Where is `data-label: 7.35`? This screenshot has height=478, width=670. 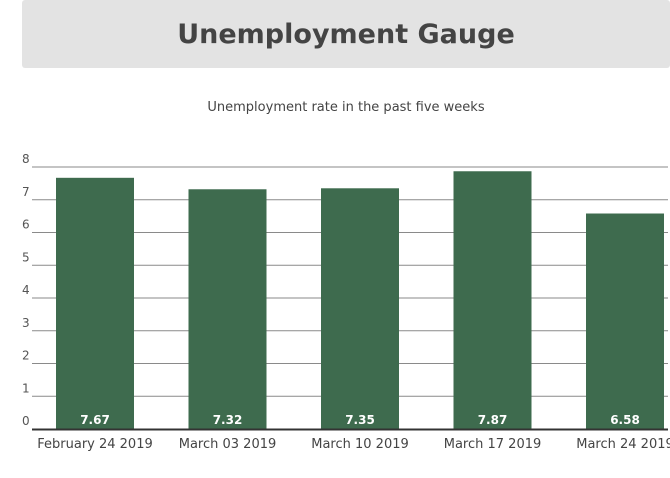 data-label: 7.35 is located at coordinates (360, 420).